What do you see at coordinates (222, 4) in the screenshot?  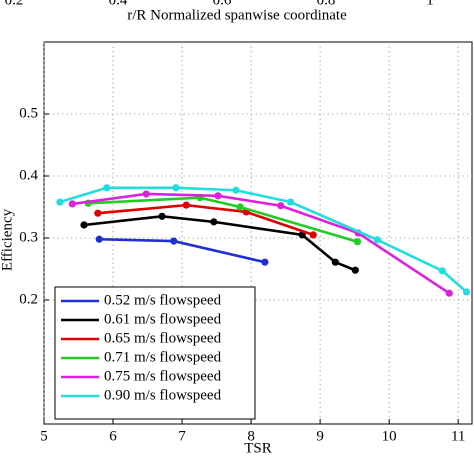 I see `previous-tick-label: 0.6` at bounding box center [222, 4].